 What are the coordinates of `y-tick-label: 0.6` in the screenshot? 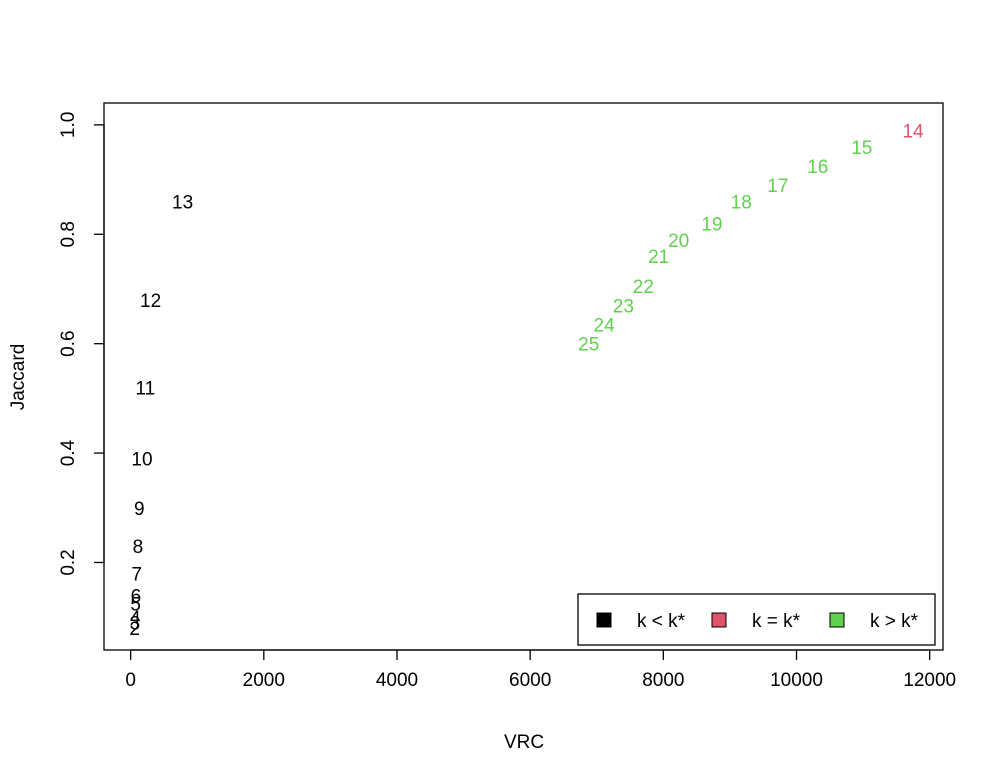 It's located at (68, 343).